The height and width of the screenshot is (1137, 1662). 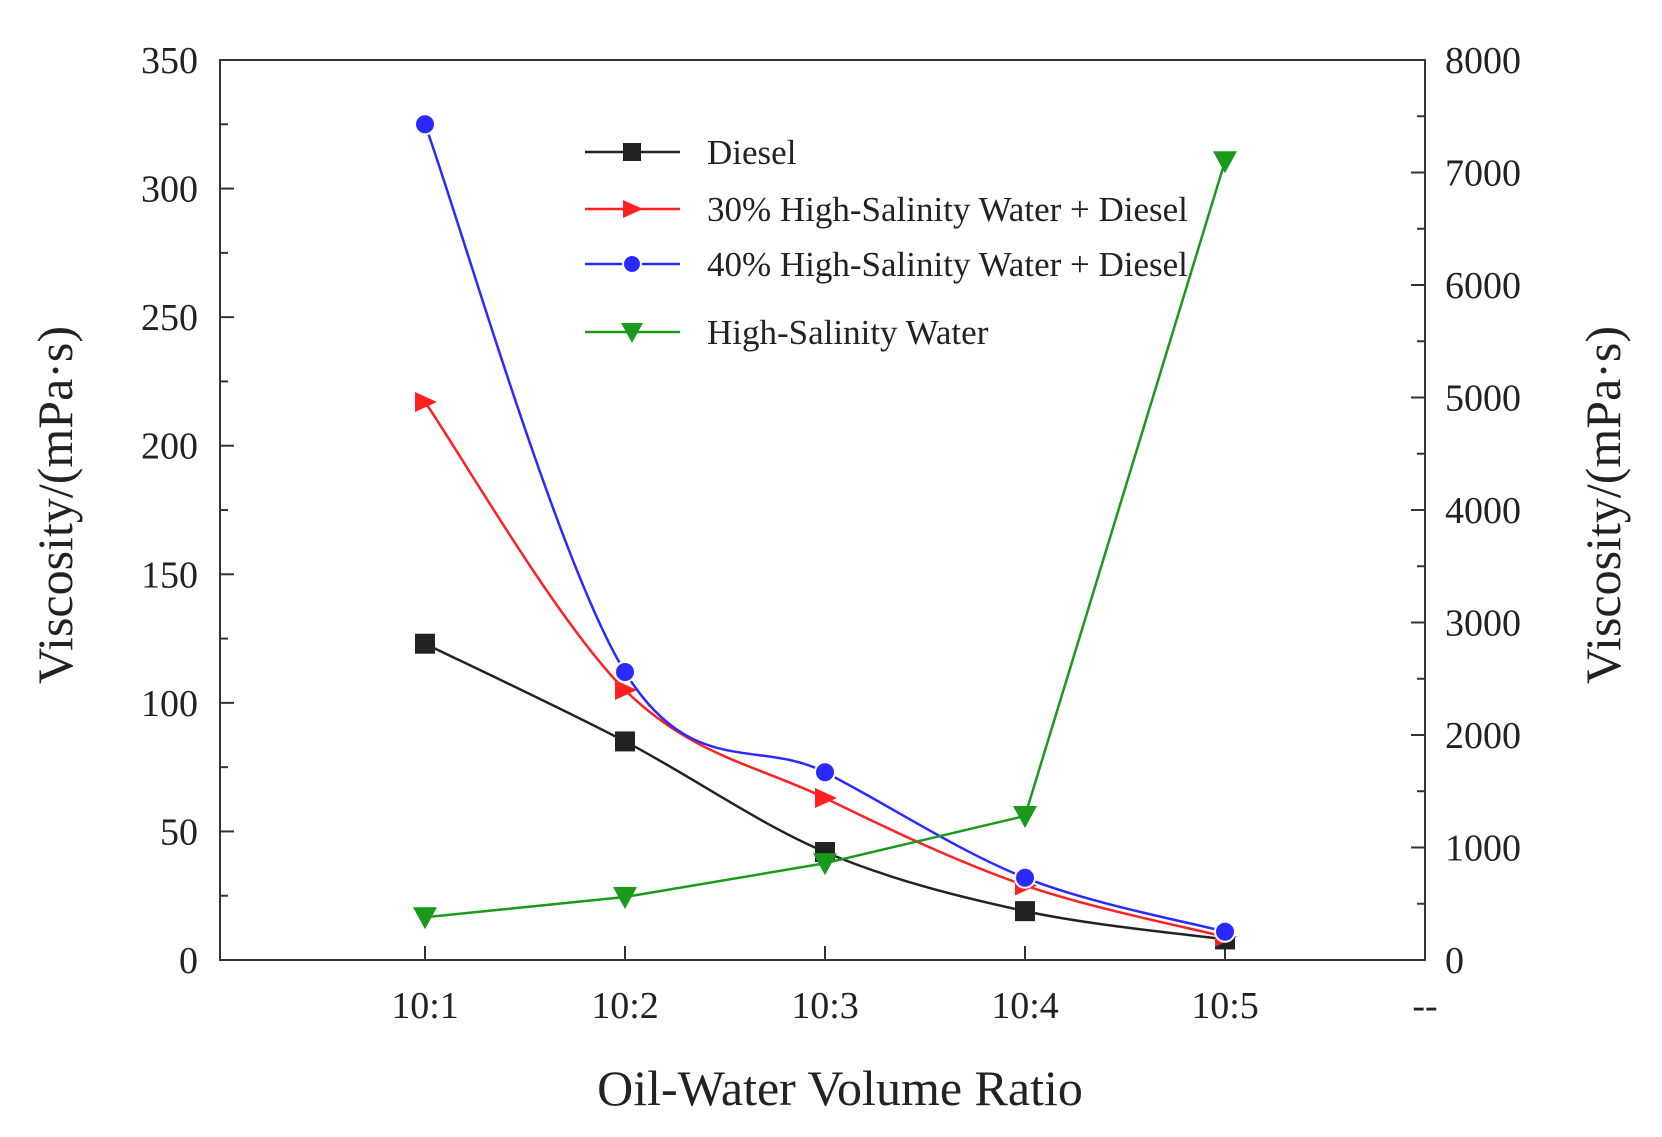 I want to click on right-y-axis: 0 1000 2000 3000 4000 5000 6000 7000 8000, so click(x=1466, y=511).